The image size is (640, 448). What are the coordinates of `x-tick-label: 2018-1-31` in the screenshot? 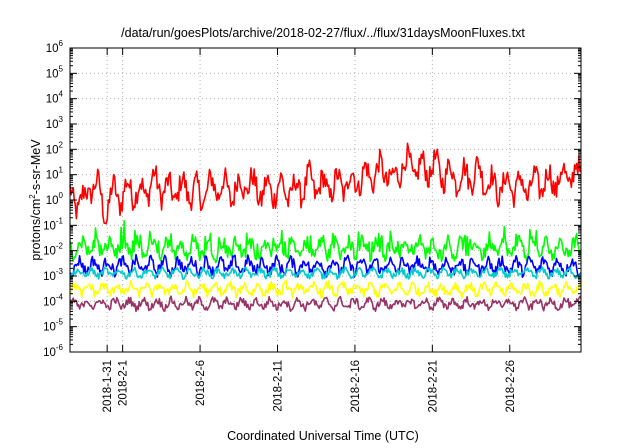 It's located at (108, 386).